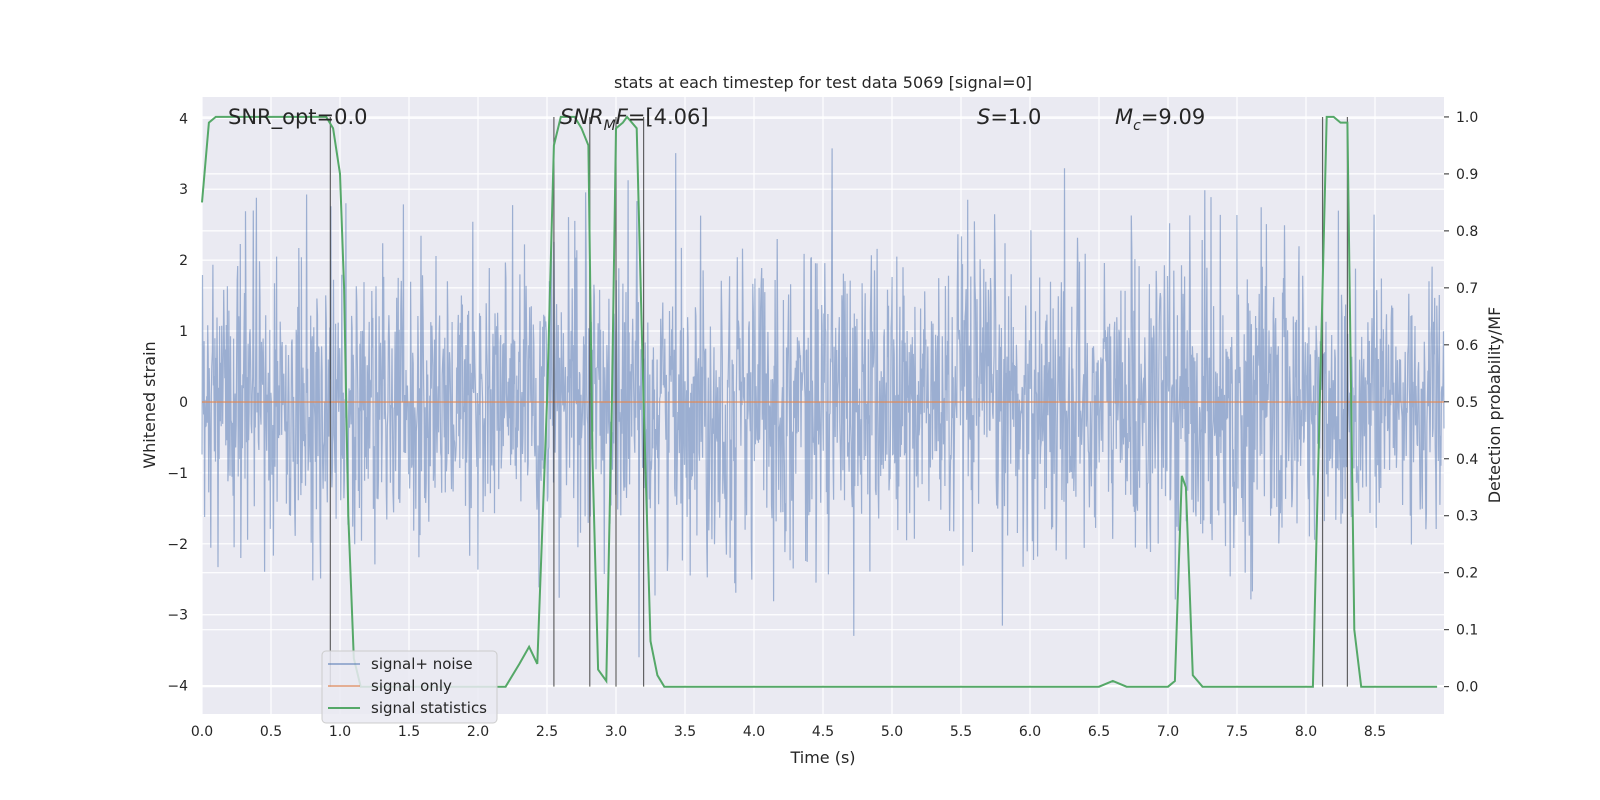  I want to click on x-tick-label: 7.5, so click(1237, 732).